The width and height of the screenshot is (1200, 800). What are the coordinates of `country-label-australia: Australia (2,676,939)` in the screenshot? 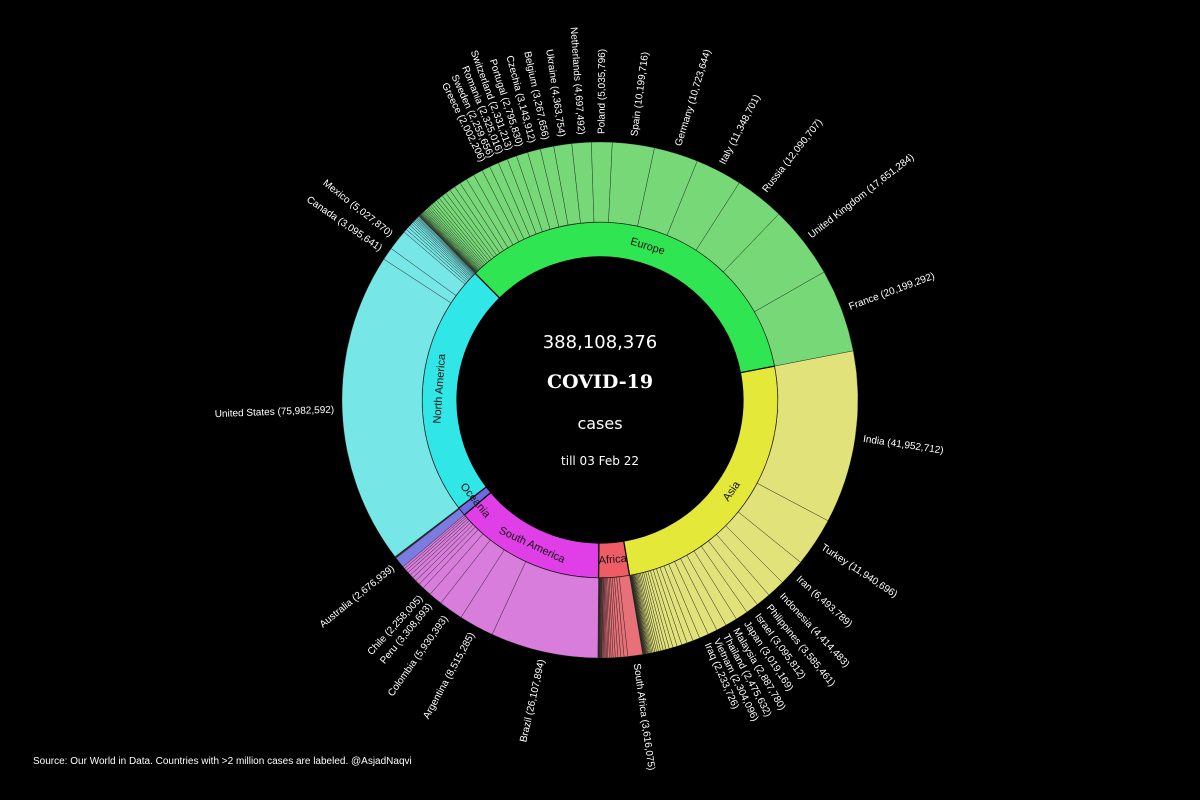 It's located at (357, 596).